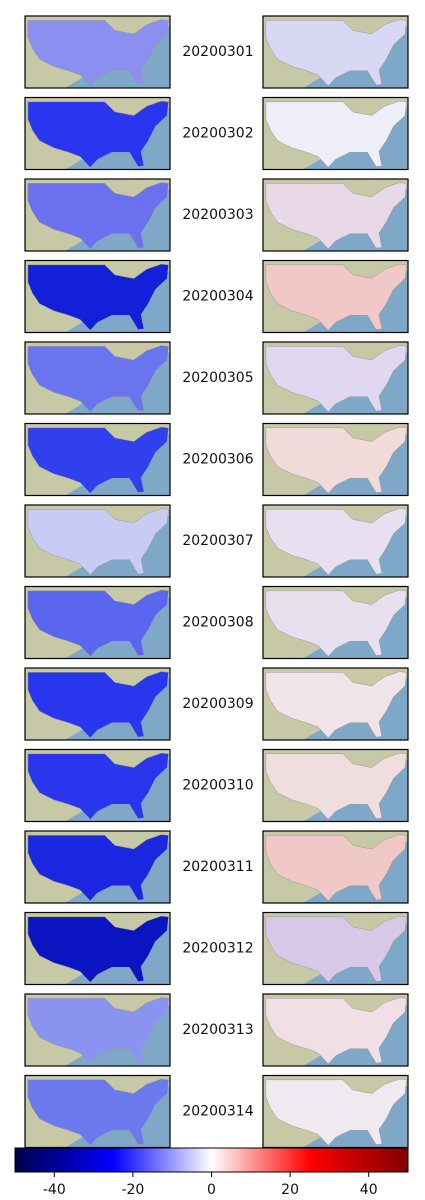 The image size is (425, 1200). What do you see at coordinates (217, 134) in the screenshot?
I see `date-label: 20200302` at bounding box center [217, 134].